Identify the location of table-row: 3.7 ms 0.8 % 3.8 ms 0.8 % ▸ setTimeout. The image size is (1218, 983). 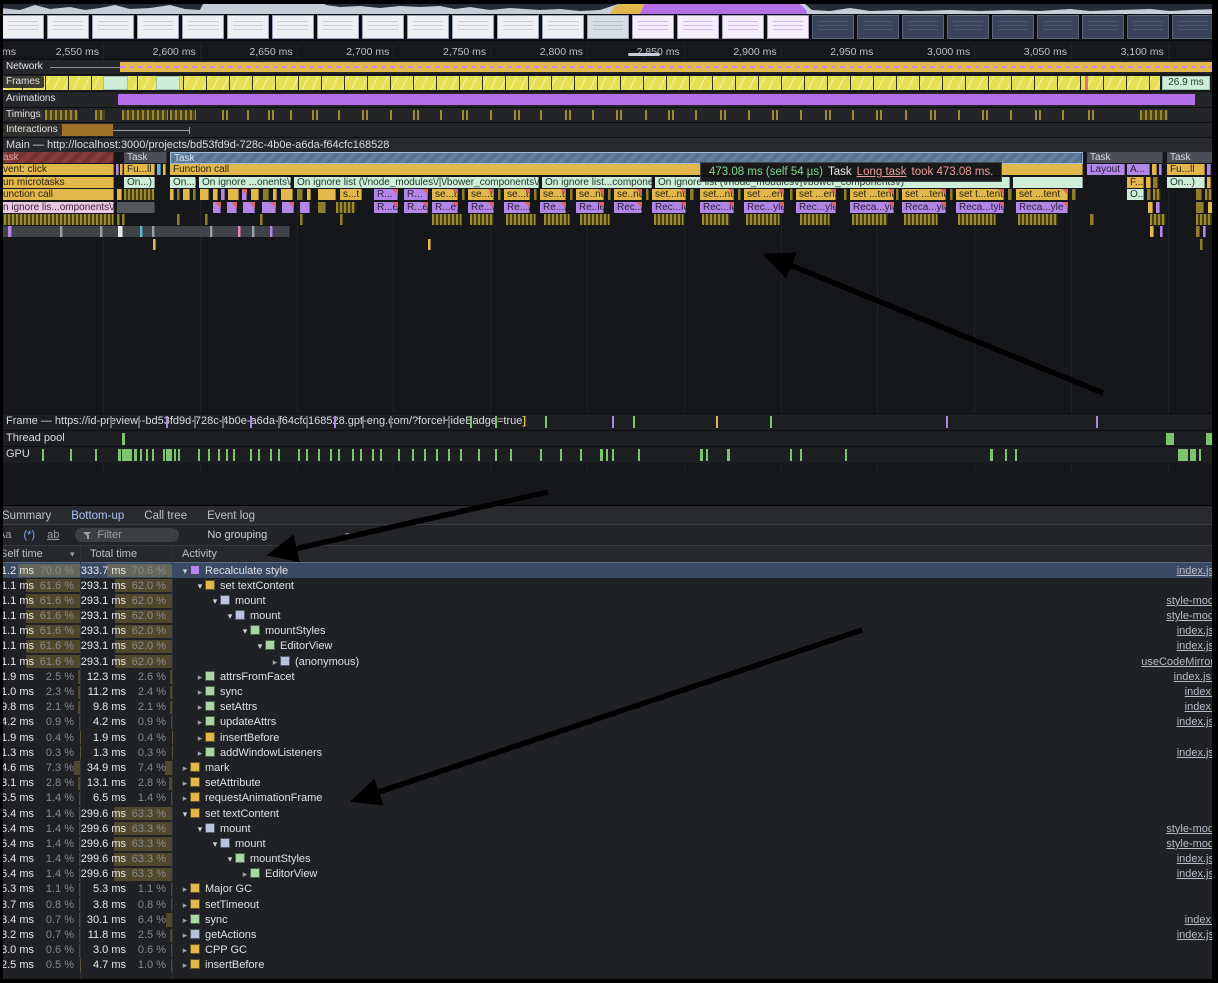
(609, 904).